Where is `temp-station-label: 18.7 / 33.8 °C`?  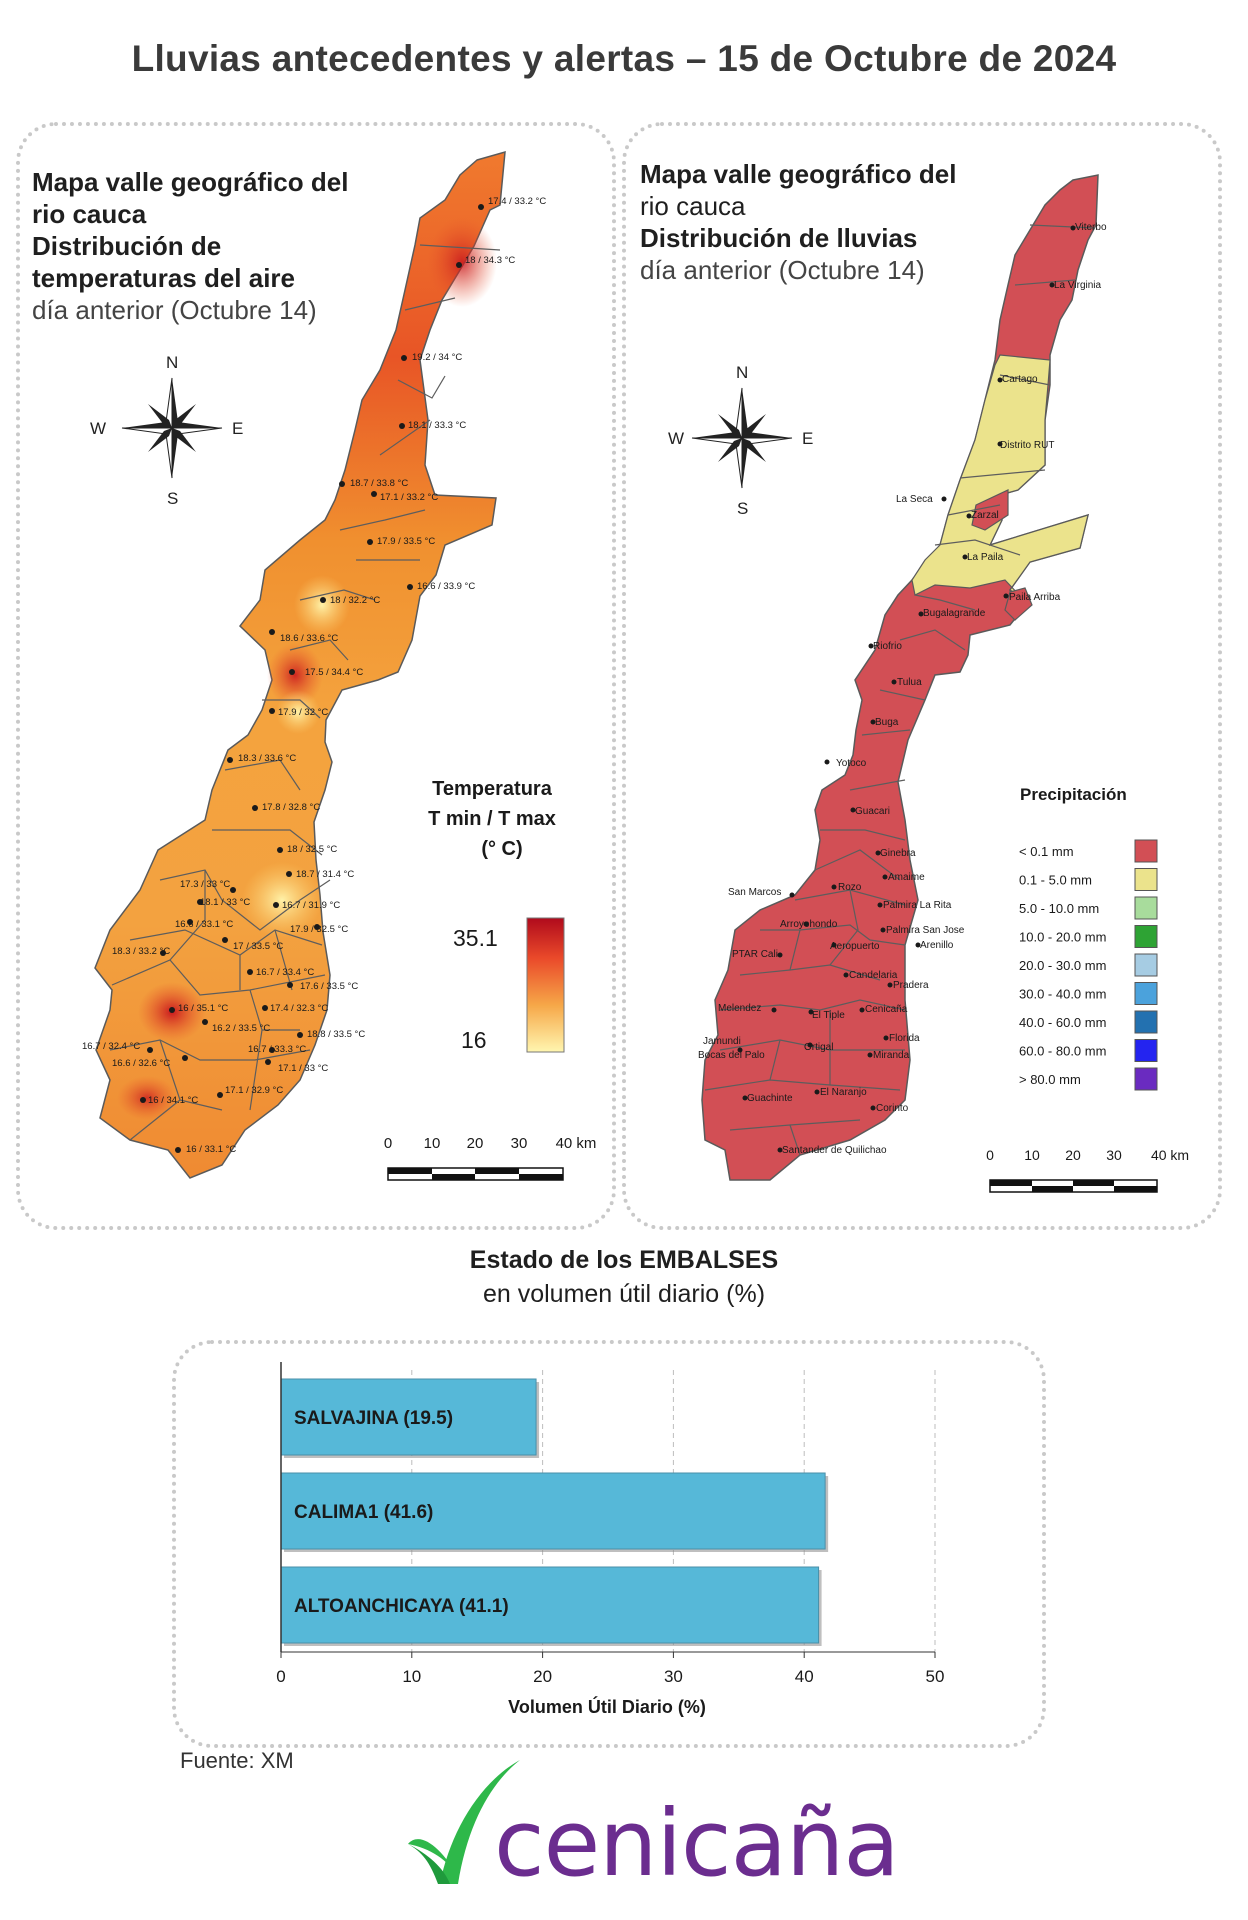 temp-station-label: 18.7 / 33.8 °C is located at coordinates (379, 483).